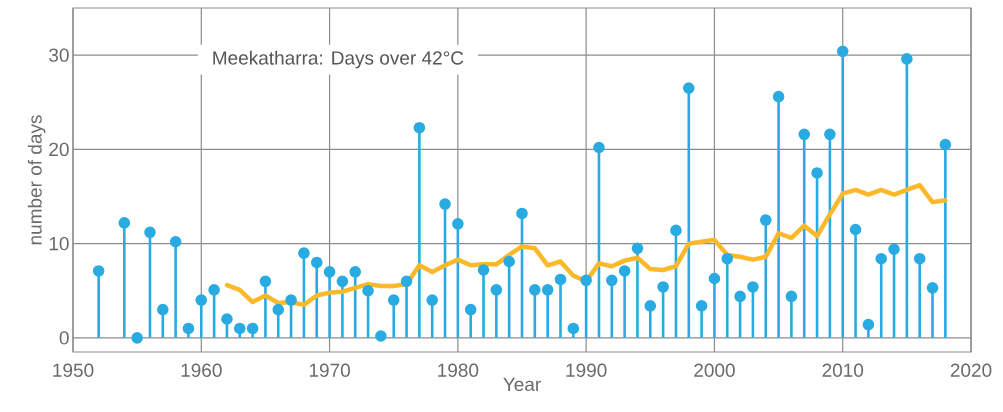 This screenshot has width=1003, height=412. What do you see at coordinates (73, 370) in the screenshot?
I see `x-tick-label: 1950` at bounding box center [73, 370].